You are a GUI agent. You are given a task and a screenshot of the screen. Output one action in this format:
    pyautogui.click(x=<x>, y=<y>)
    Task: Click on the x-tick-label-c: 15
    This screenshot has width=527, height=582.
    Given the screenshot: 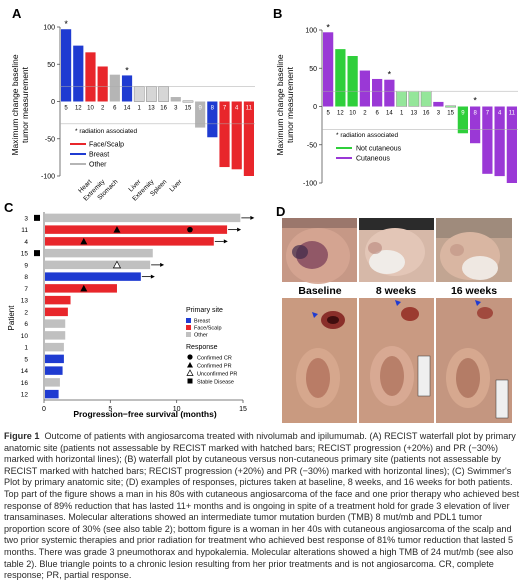 What is the action you would take?
    pyautogui.click(x=243, y=409)
    